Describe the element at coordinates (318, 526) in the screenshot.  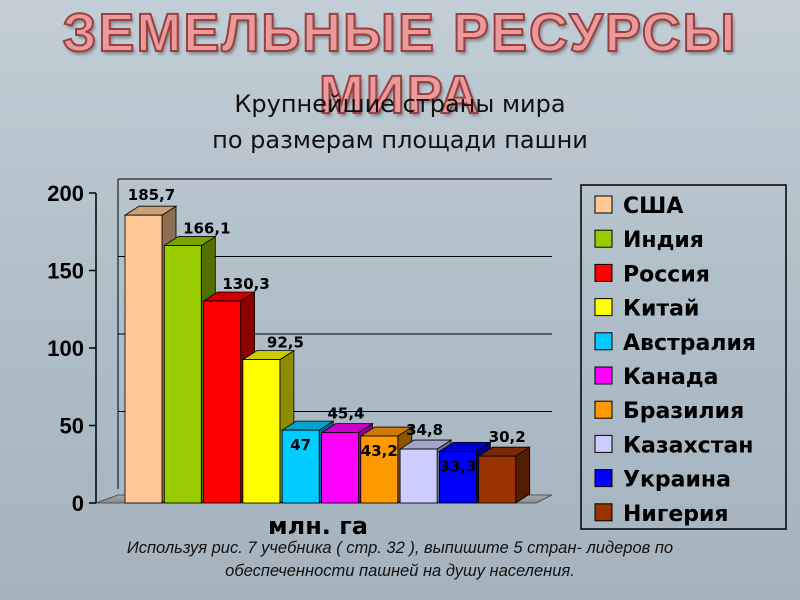
I see `x-axis-label: млн. га` at that location.